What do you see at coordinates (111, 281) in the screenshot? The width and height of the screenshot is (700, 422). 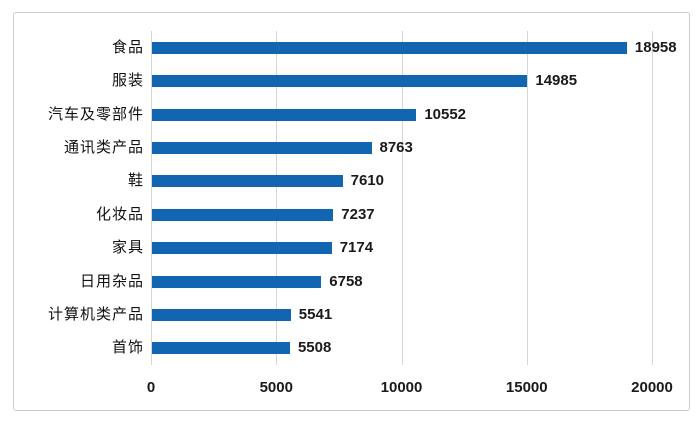 I see `category-label: 日用杂品` at bounding box center [111, 281].